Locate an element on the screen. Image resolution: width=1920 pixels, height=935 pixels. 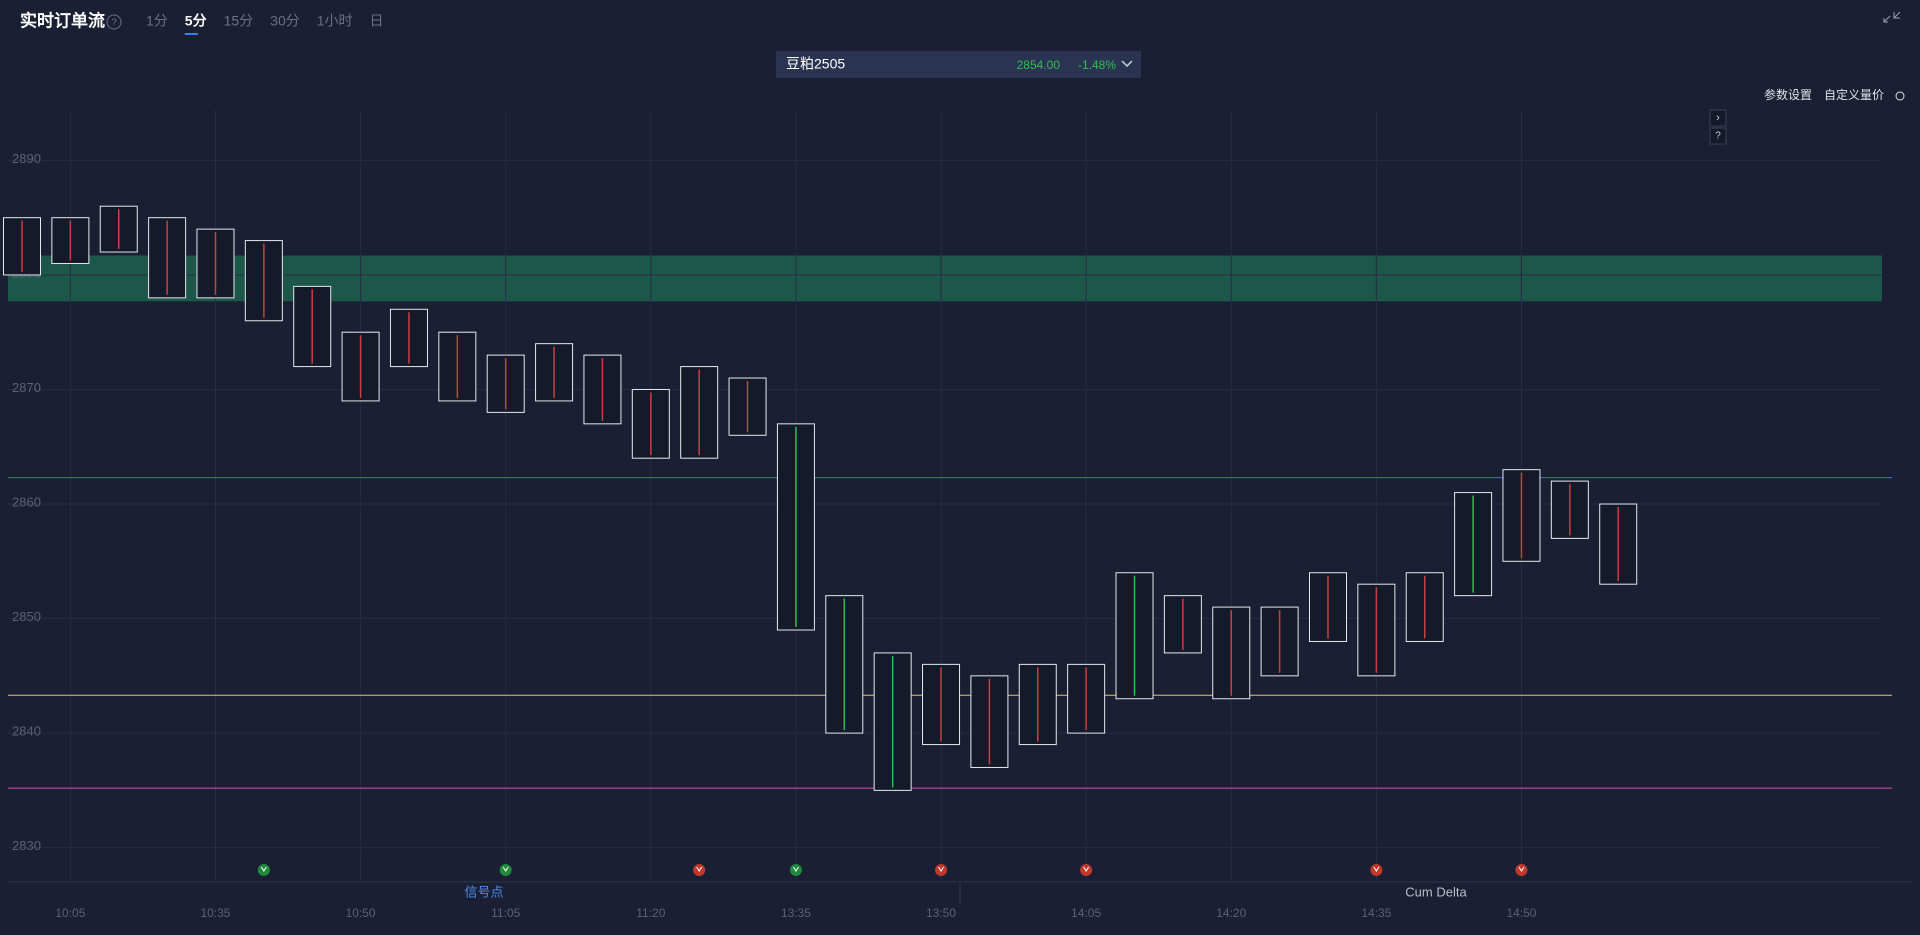
x-tick-label: 11:05 is located at coordinates (505, 913).